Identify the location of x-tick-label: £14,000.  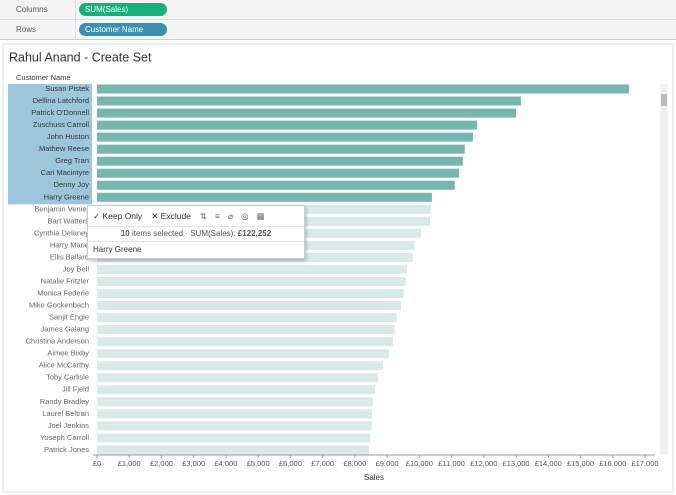
(548, 463).